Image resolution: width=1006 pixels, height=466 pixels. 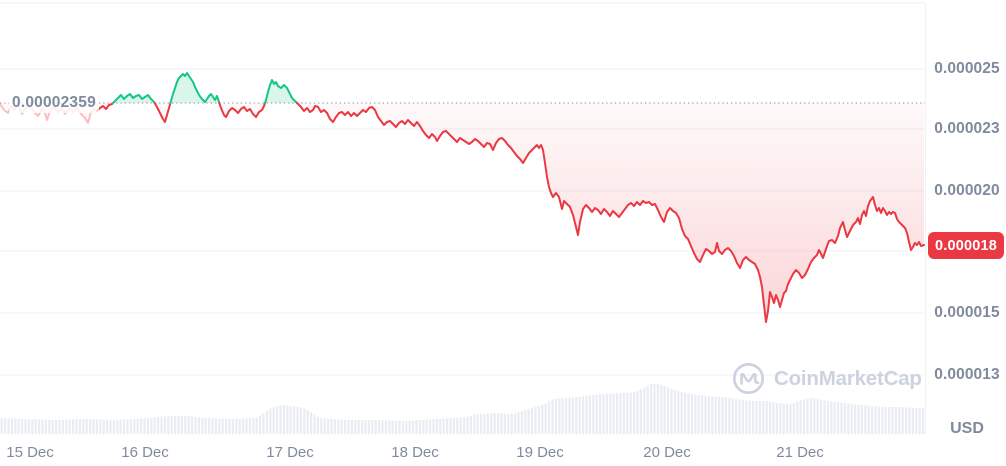 What do you see at coordinates (540, 452) in the screenshot?
I see `x-axis-tick-label: 19 Dec` at bounding box center [540, 452].